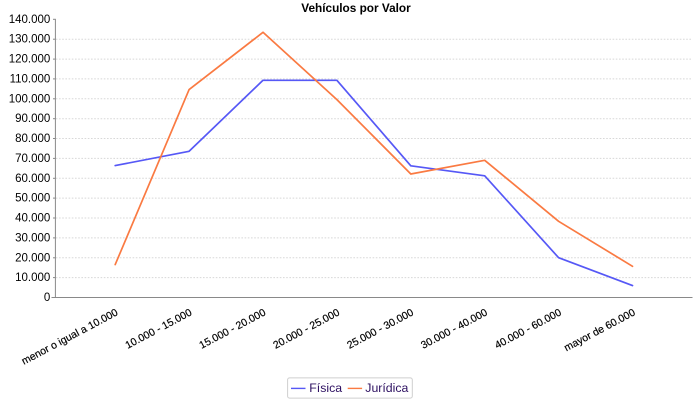  I want to click on svg-text: 80.000, so click(32, 139).